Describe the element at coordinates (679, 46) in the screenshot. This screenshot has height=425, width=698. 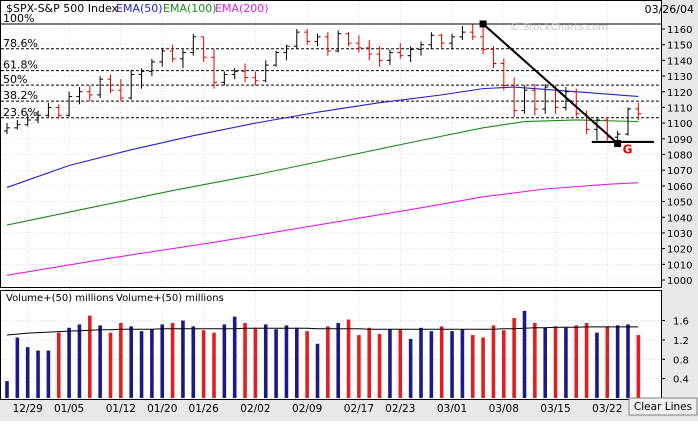
I see `price-tick-label: 1150` at that location.